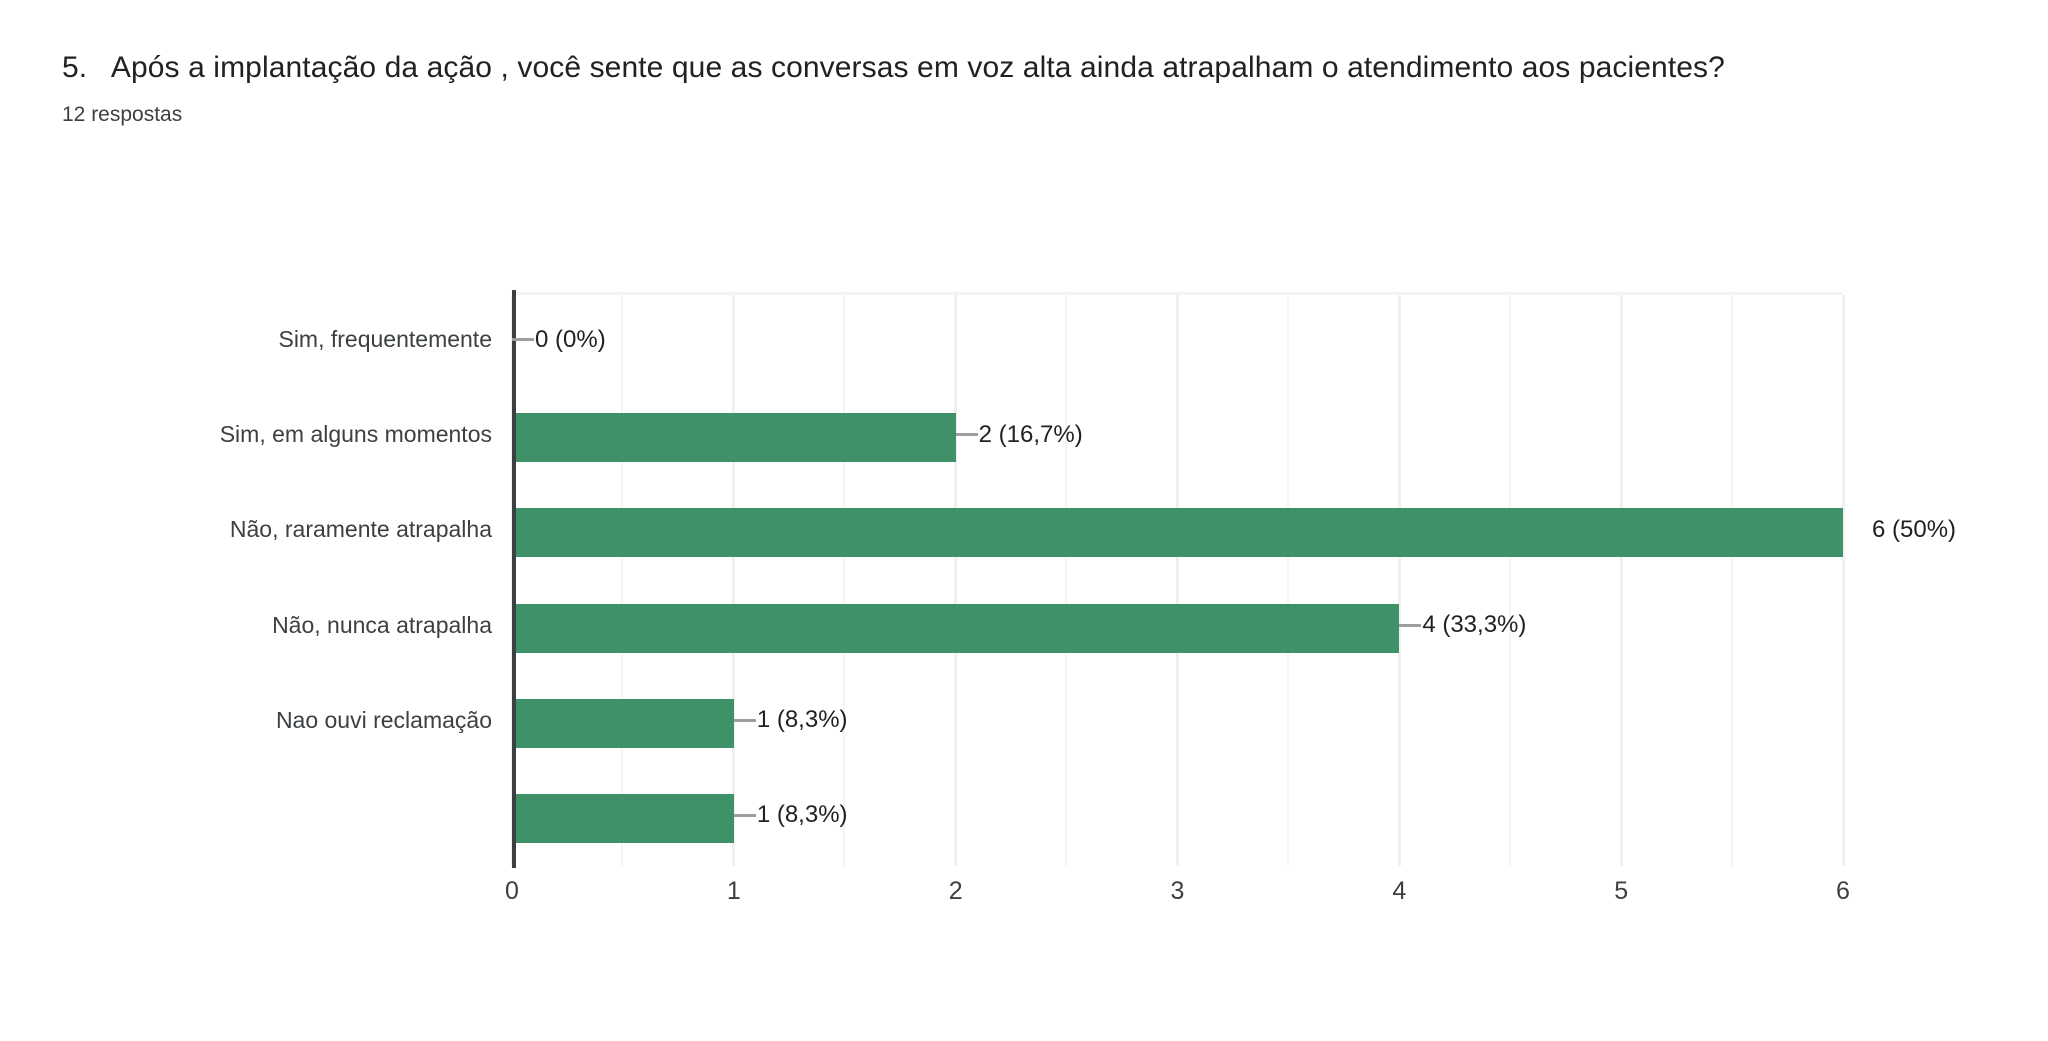 The width and height of the screenshot is (2048, 1041). What do you see at coordinates (1843, 891) in the screenshot?
I see `x-tick-label: 6` at bounding box center [1843, 891].